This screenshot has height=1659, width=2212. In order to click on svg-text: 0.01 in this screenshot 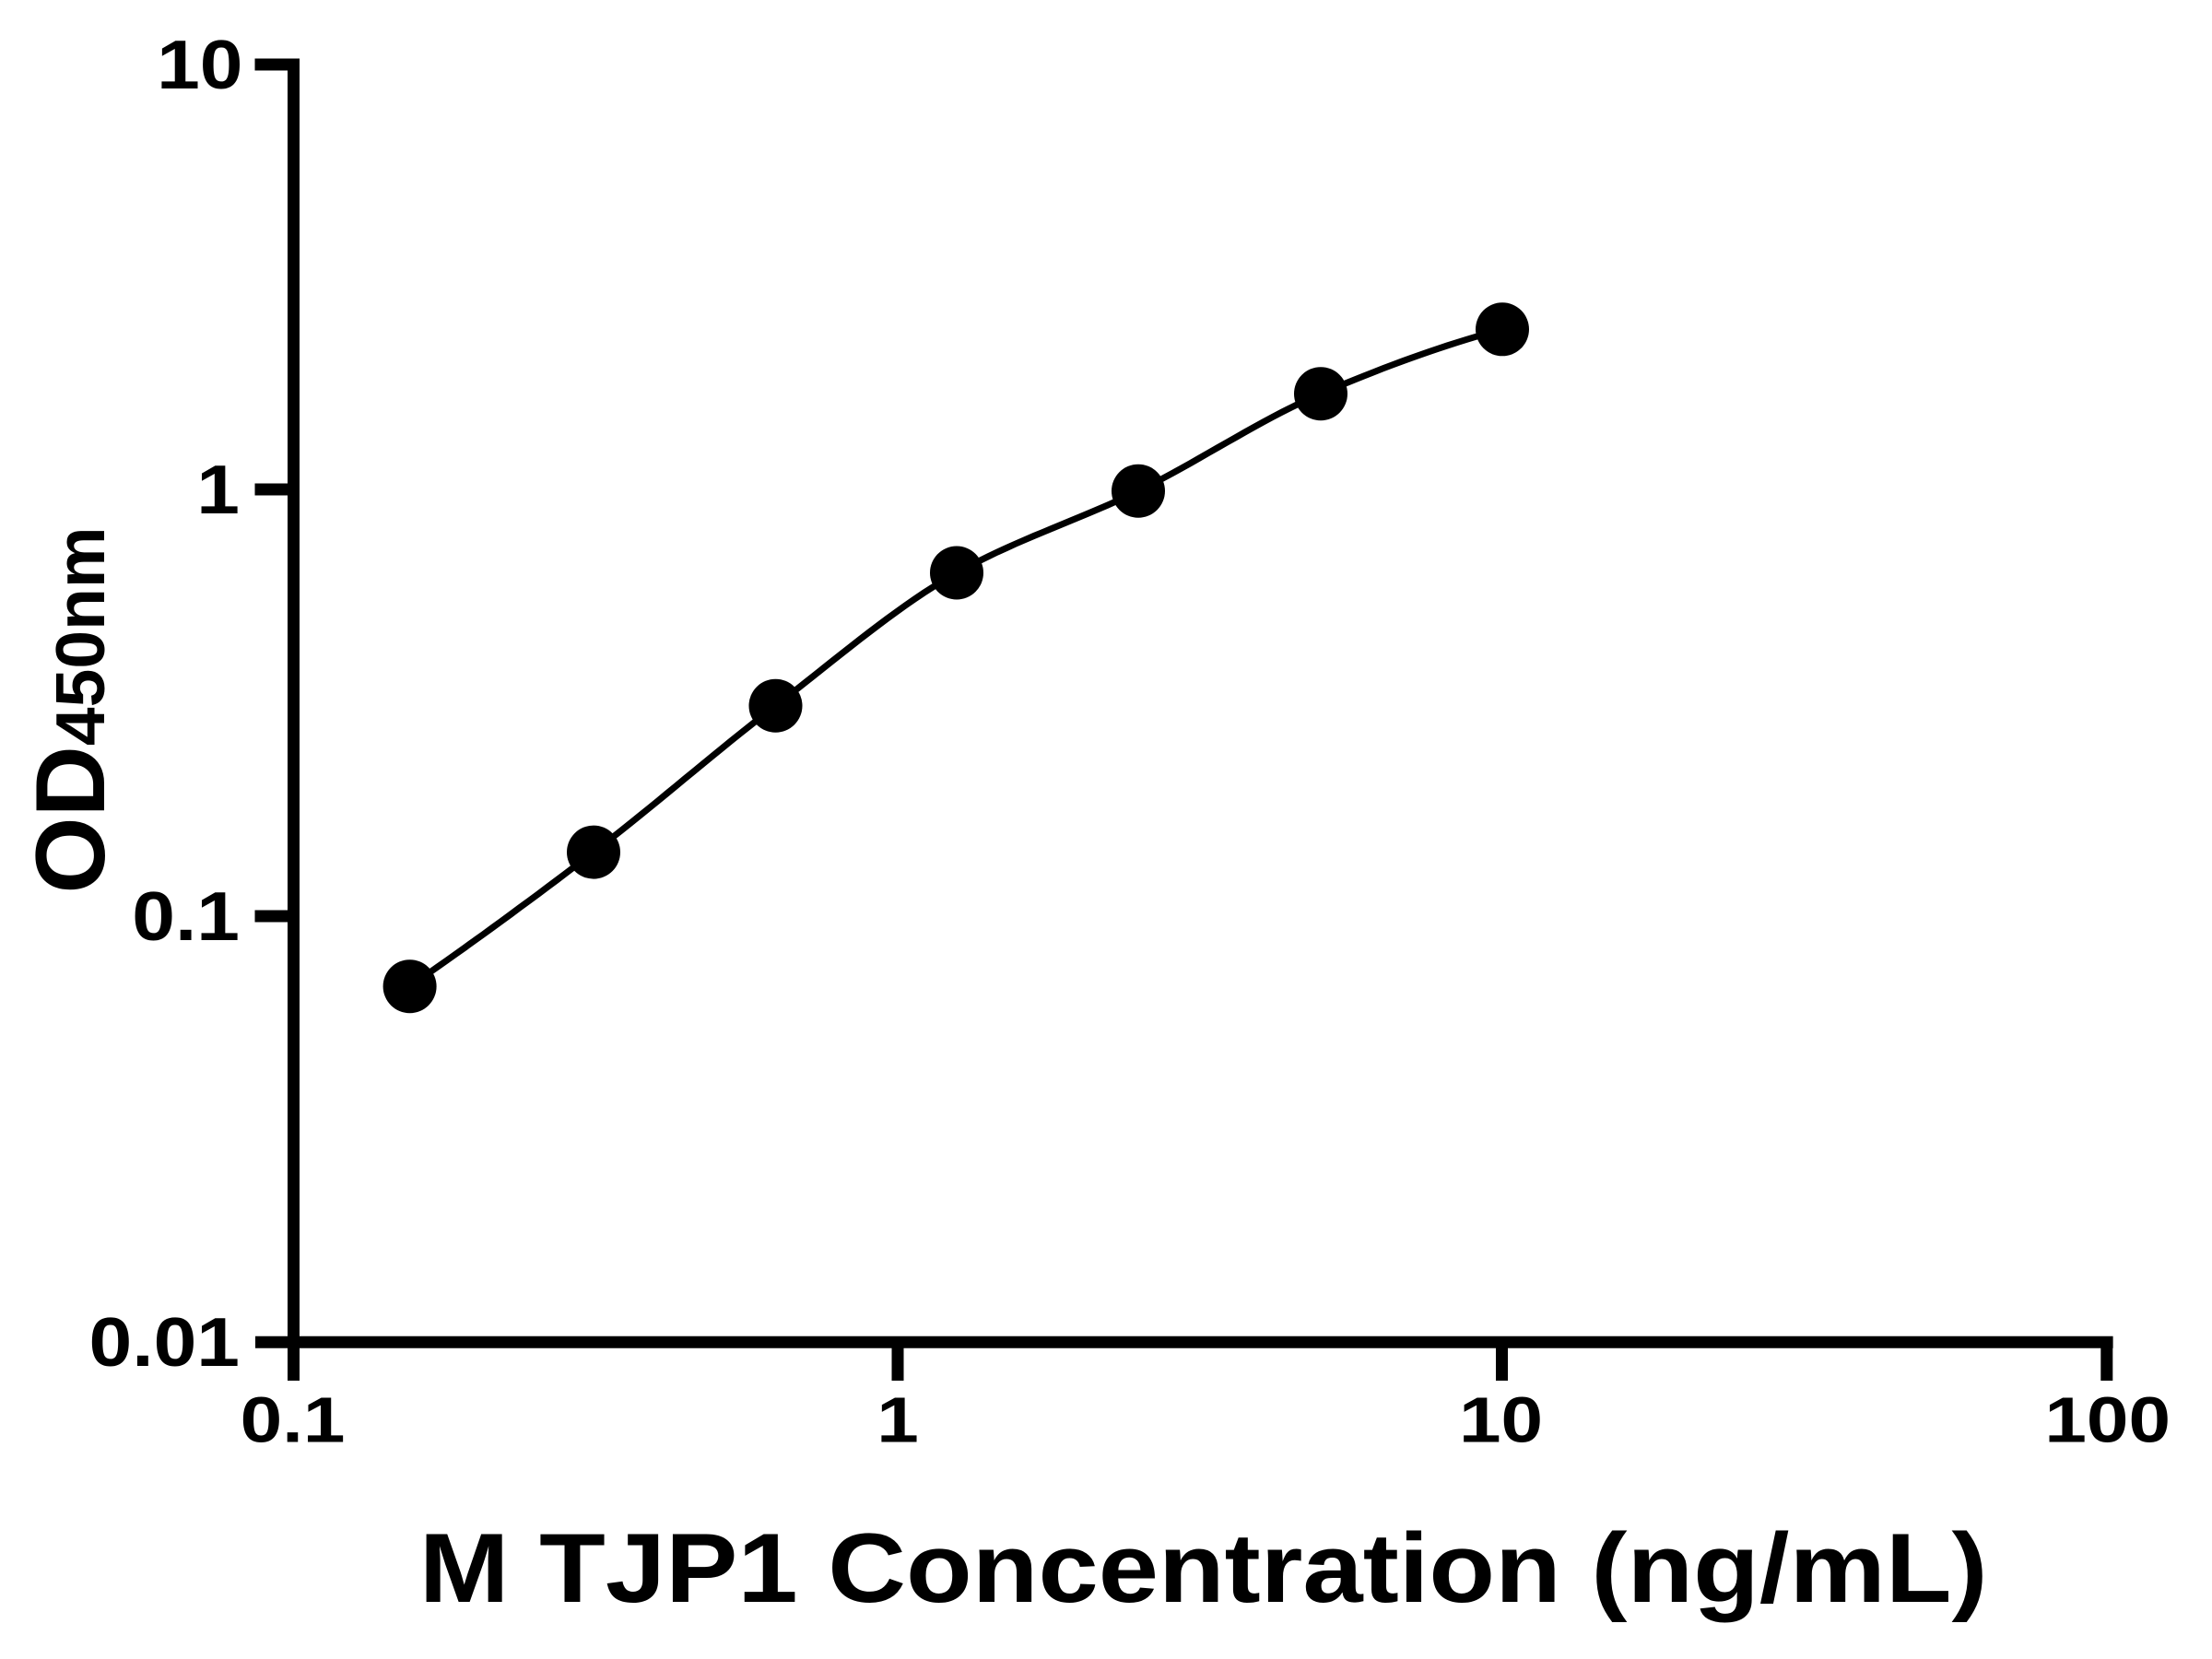, I will do `click(164, 1342)`.